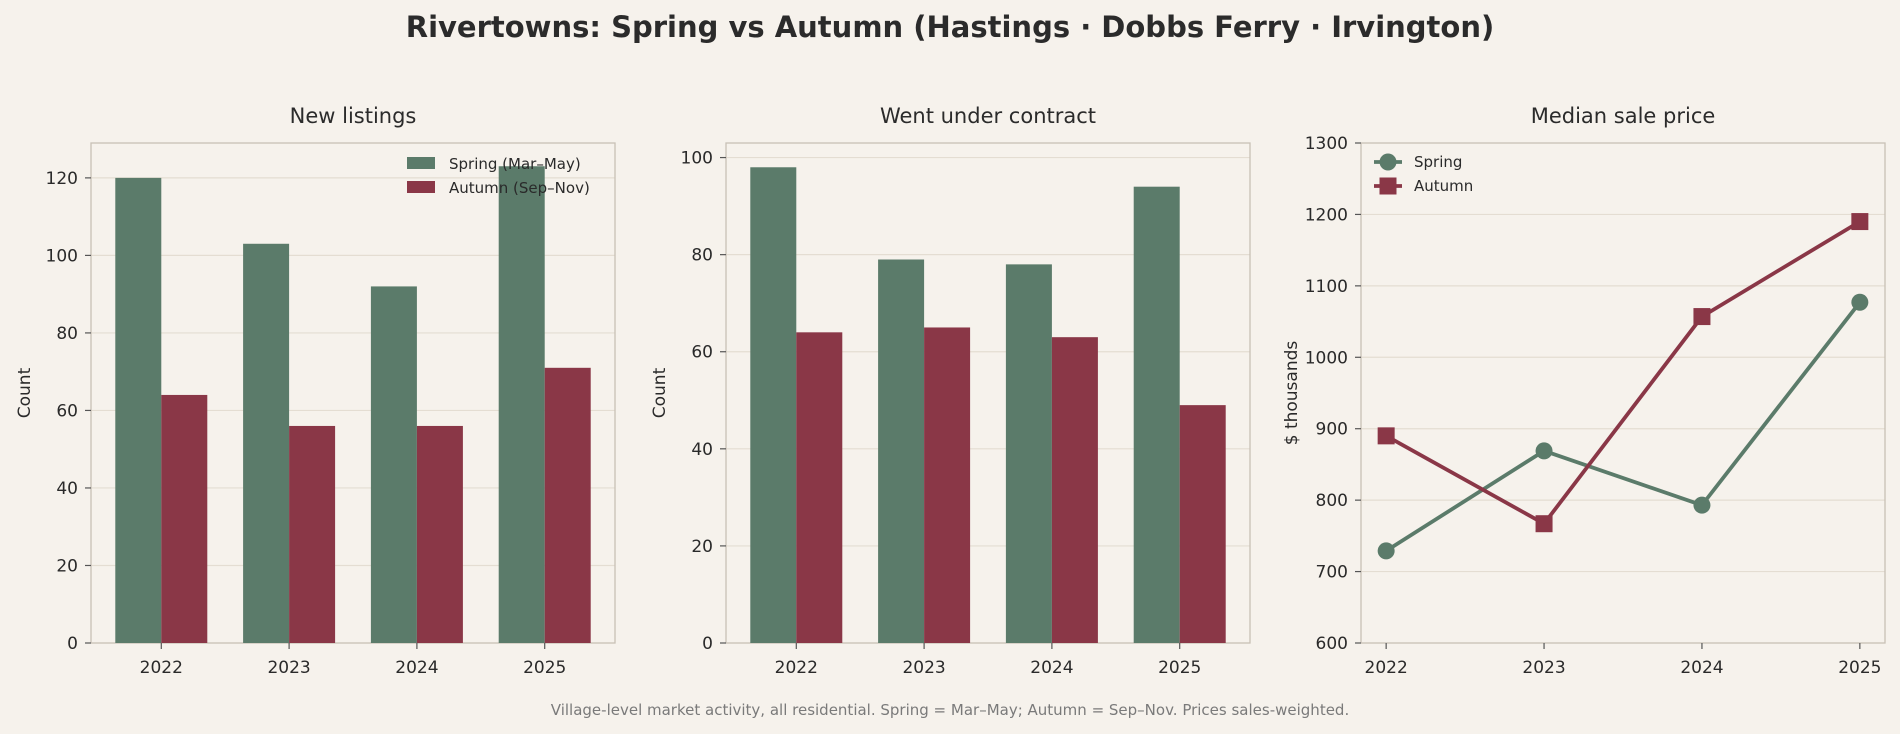  What do you see at coordinates (62, 179) in the screenshot?
I see `y-tick-label: 120` at bounding box center [62, 179].